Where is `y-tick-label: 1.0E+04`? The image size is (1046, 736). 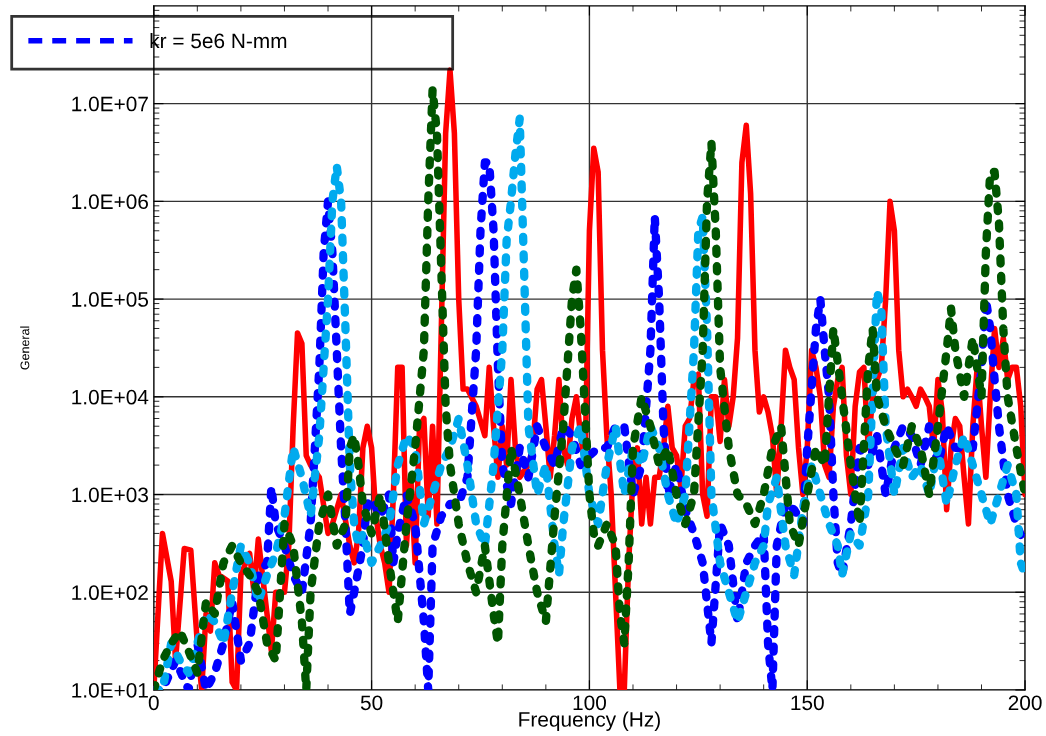
y-tick-label: 1.0E+04 is located at coordinates (110, 397).